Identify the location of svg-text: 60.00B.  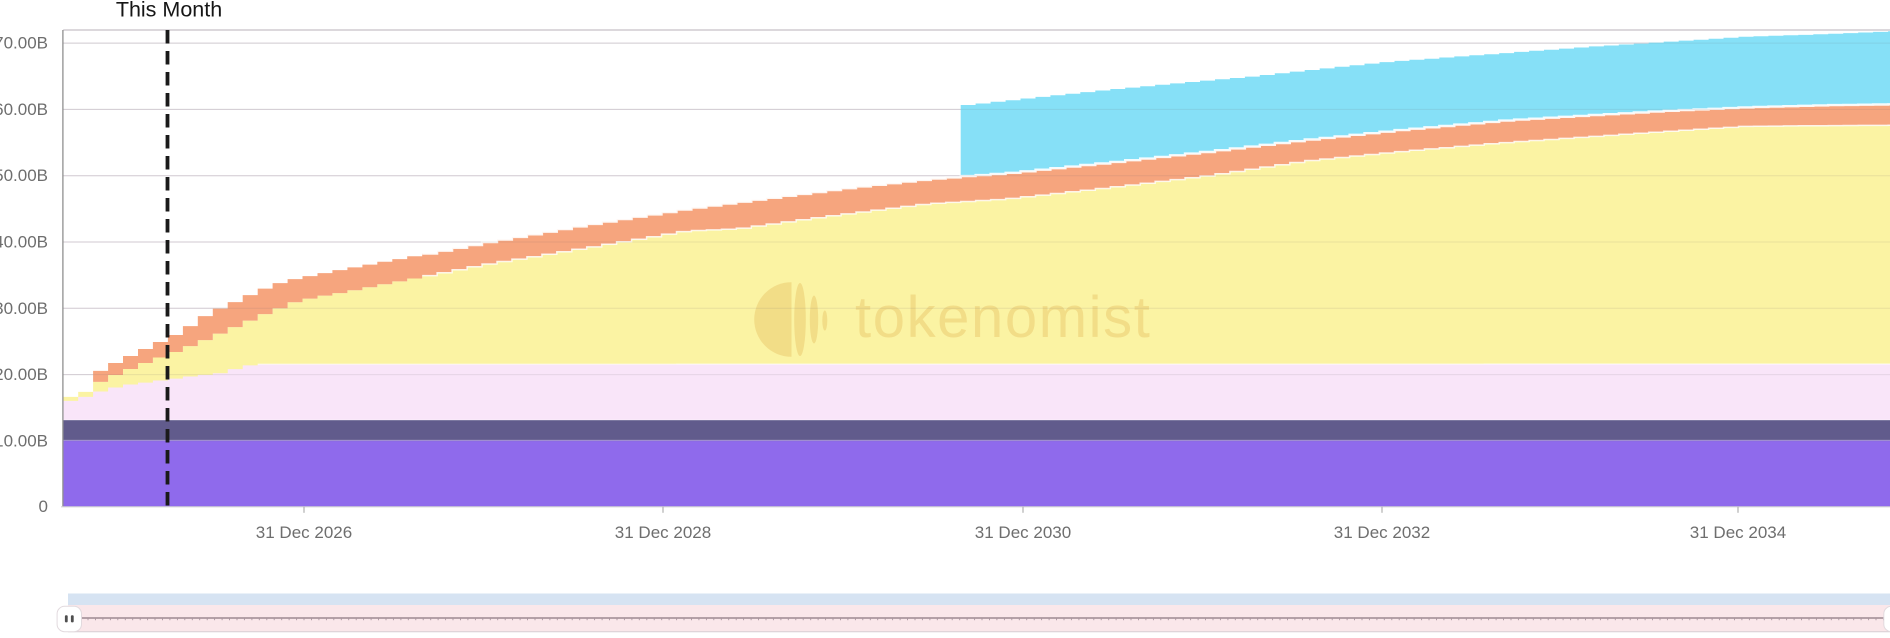
(24, 109).